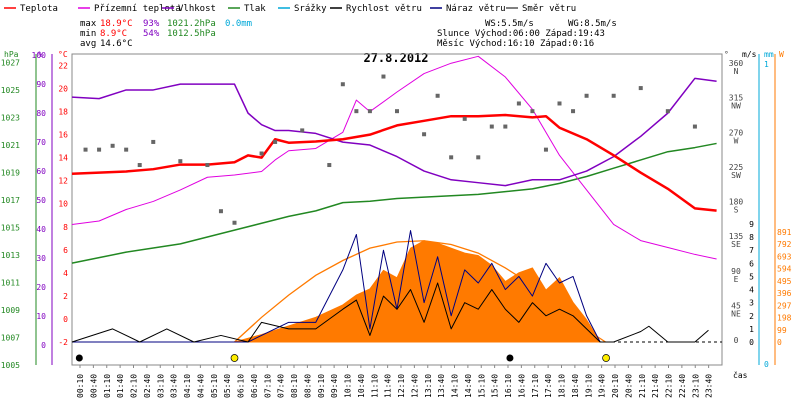 This screenshot has height=400, width=800. Describe the element at coordinates (63, 204) in the screenshot. I see `degc-tick: 10` at that location.